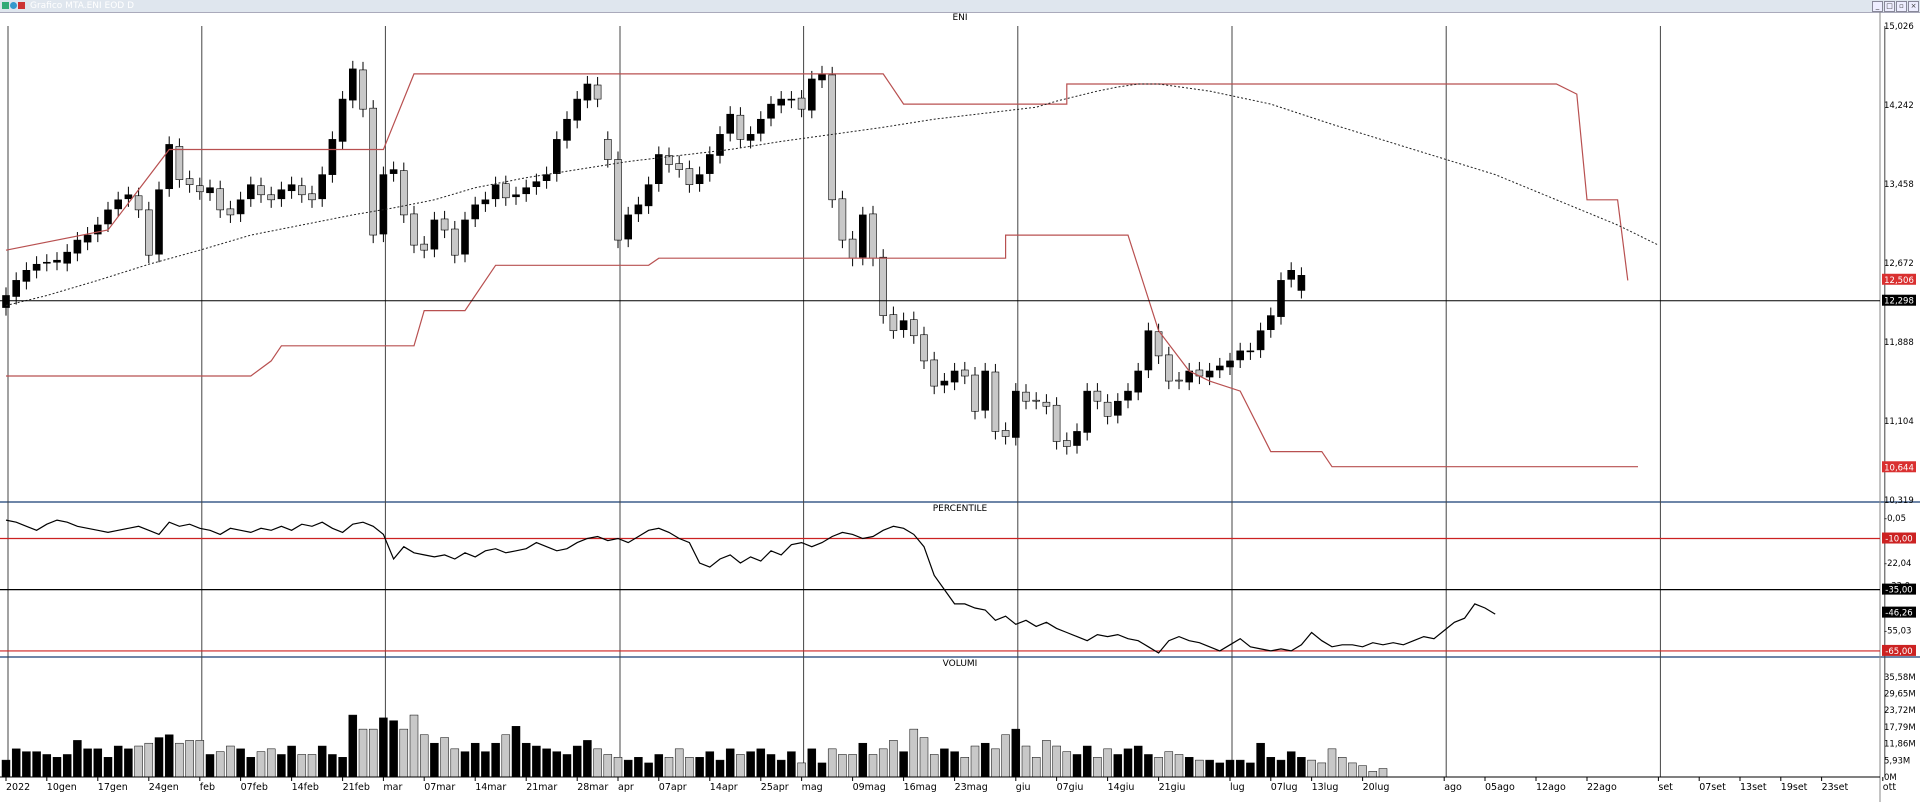 The width and height of the screenshot is (1920, 802). What do you see at coordinates (13, 5) in the screenshot?
I see `green-dot-icon` at bounding box center [13, 5].